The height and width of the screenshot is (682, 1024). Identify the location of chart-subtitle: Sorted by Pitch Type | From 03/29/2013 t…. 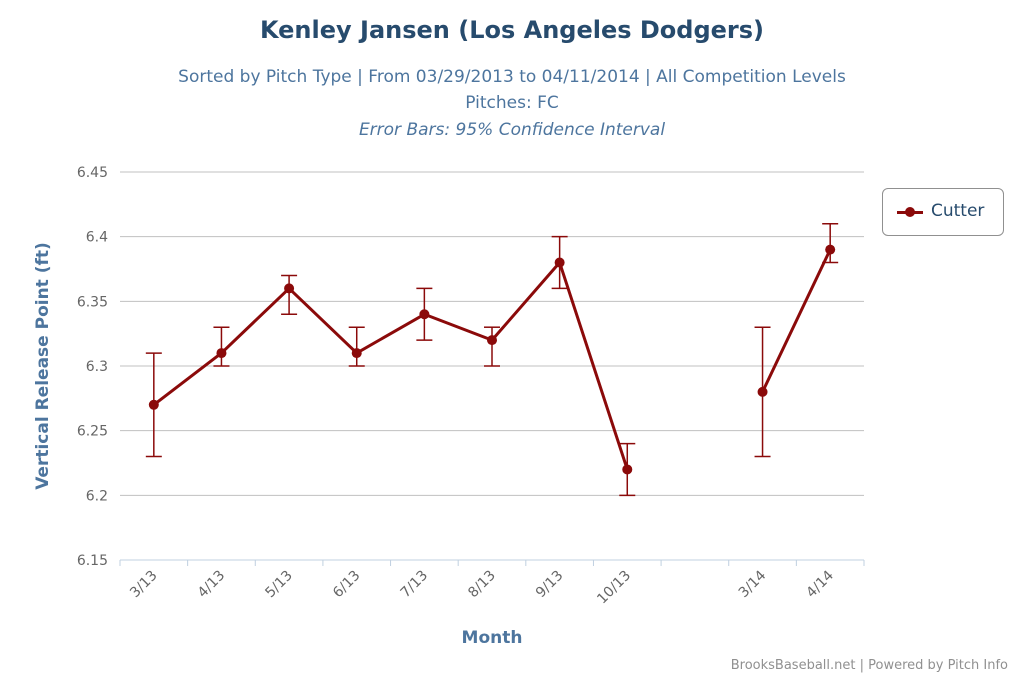
(512, 77).